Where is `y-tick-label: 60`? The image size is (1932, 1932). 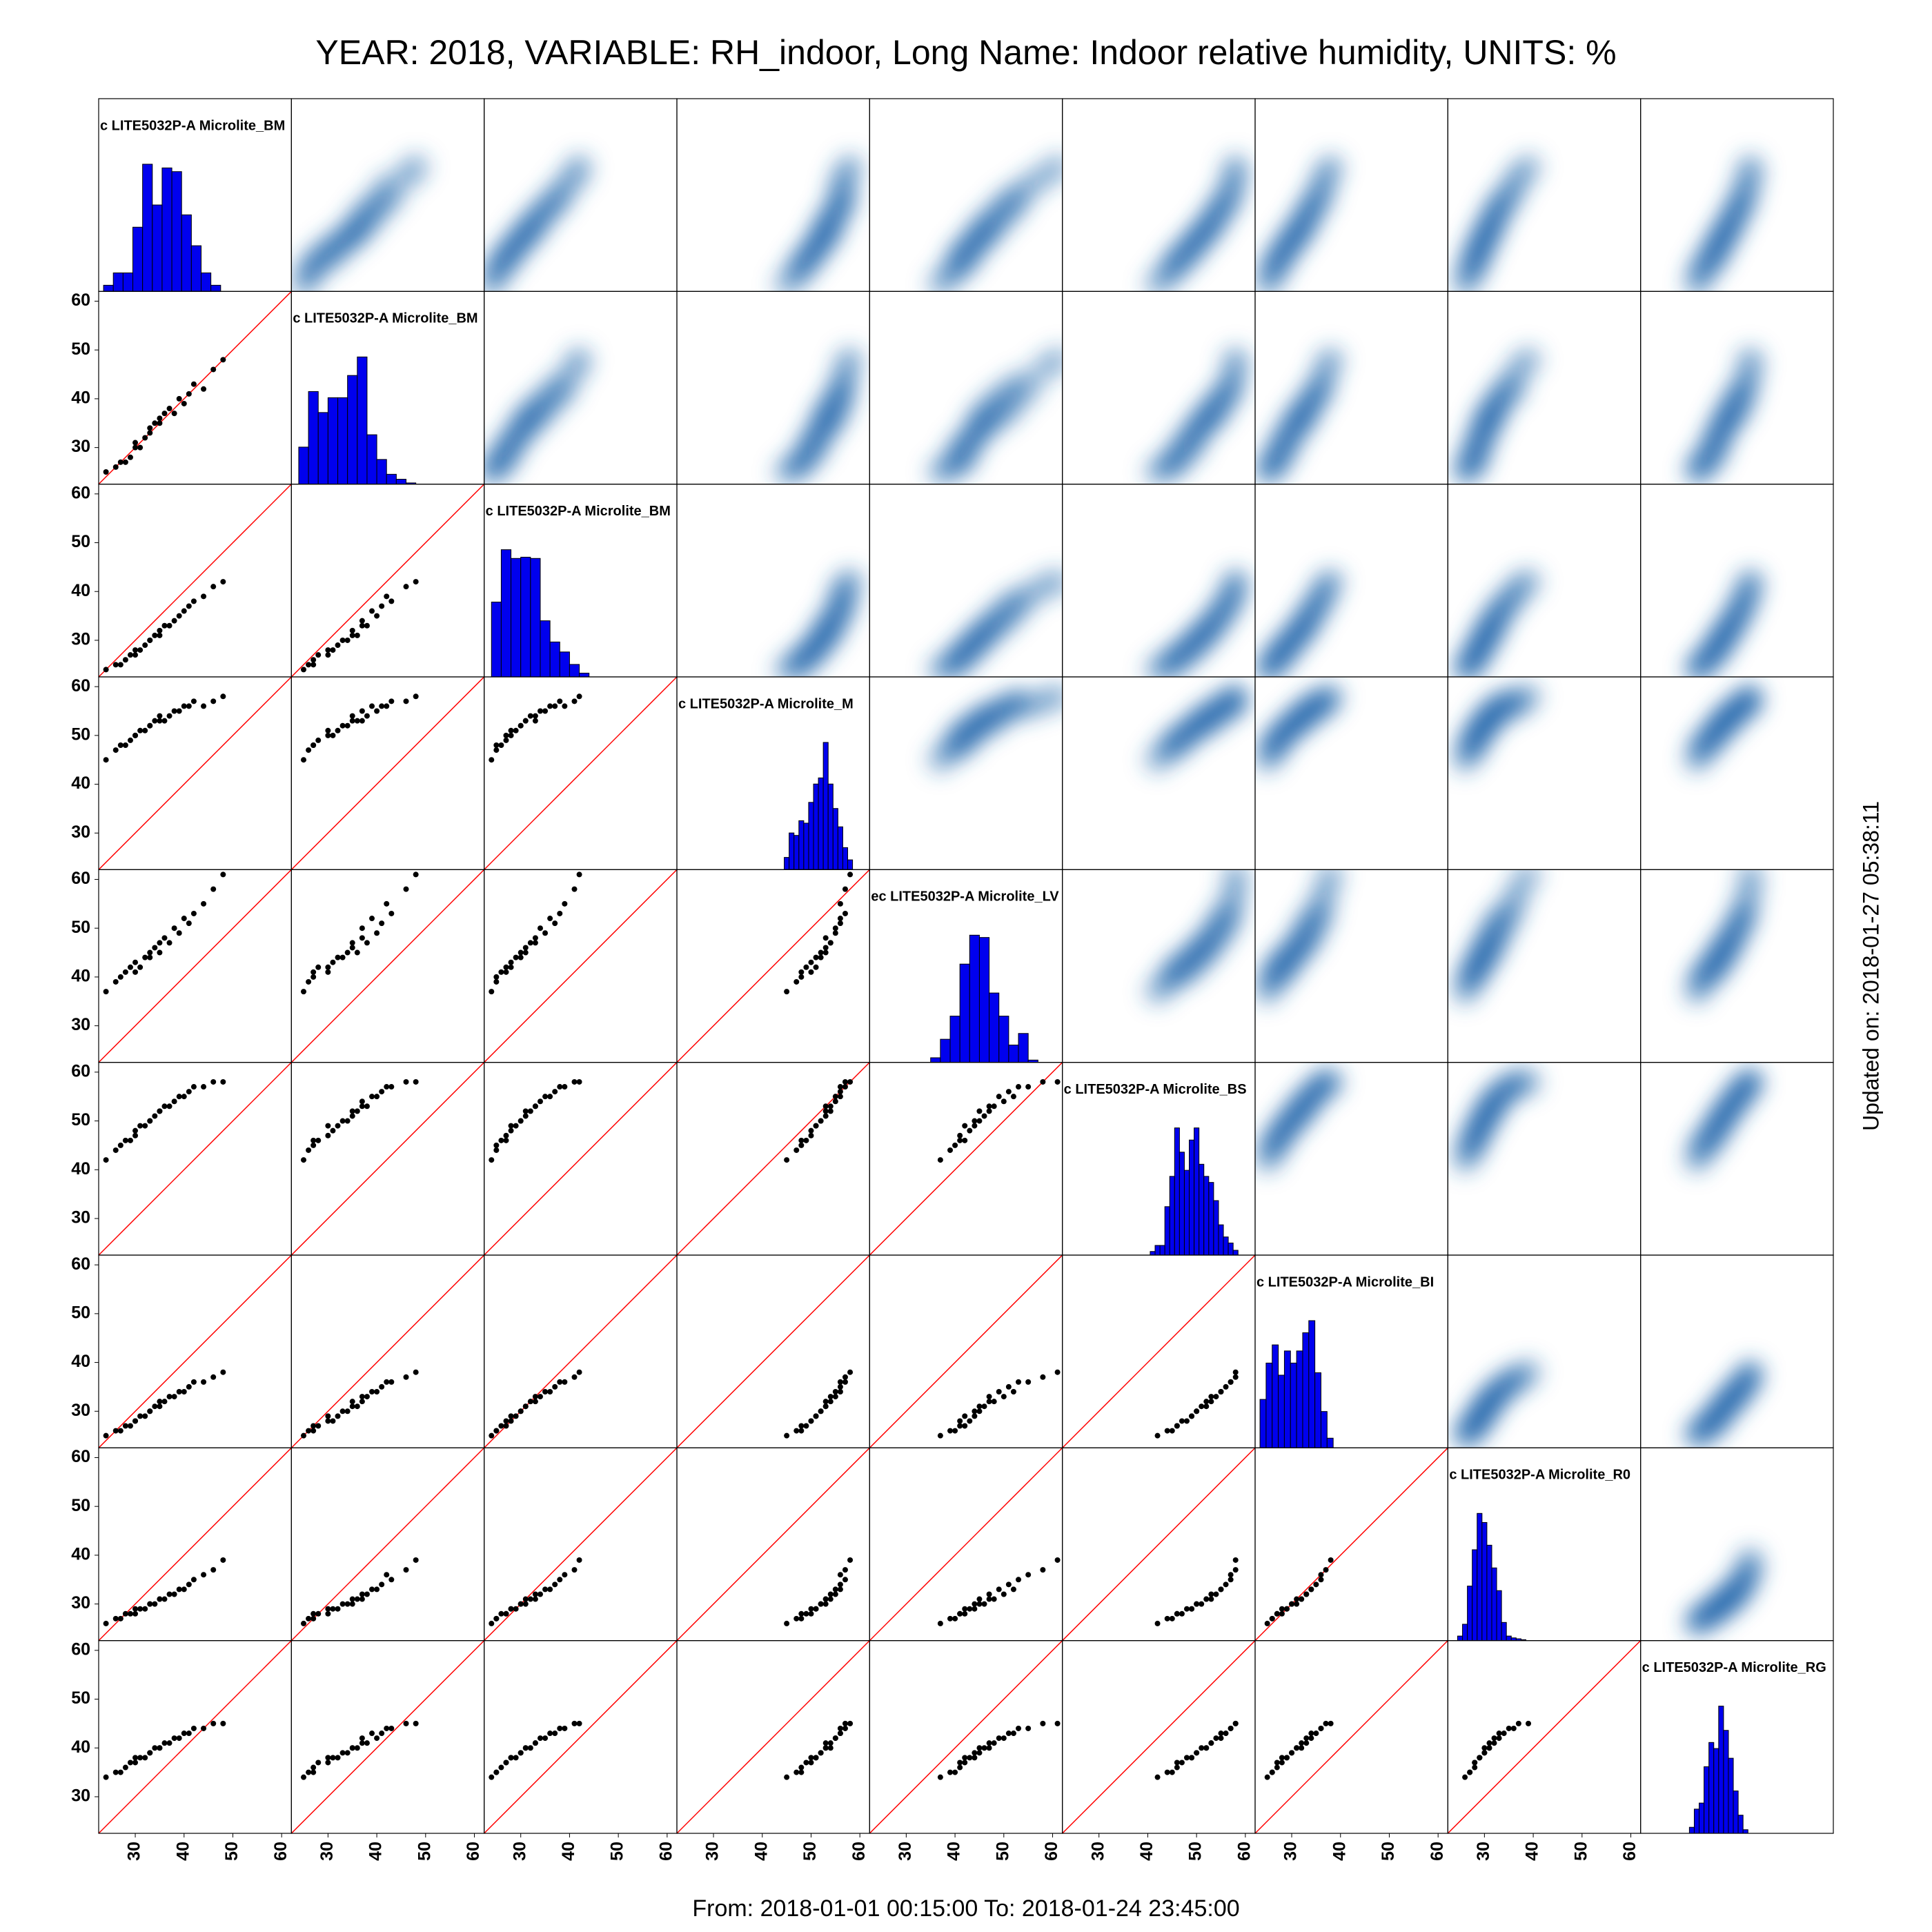
y-tick-label: 60 is located at coordinates (80, 1071).